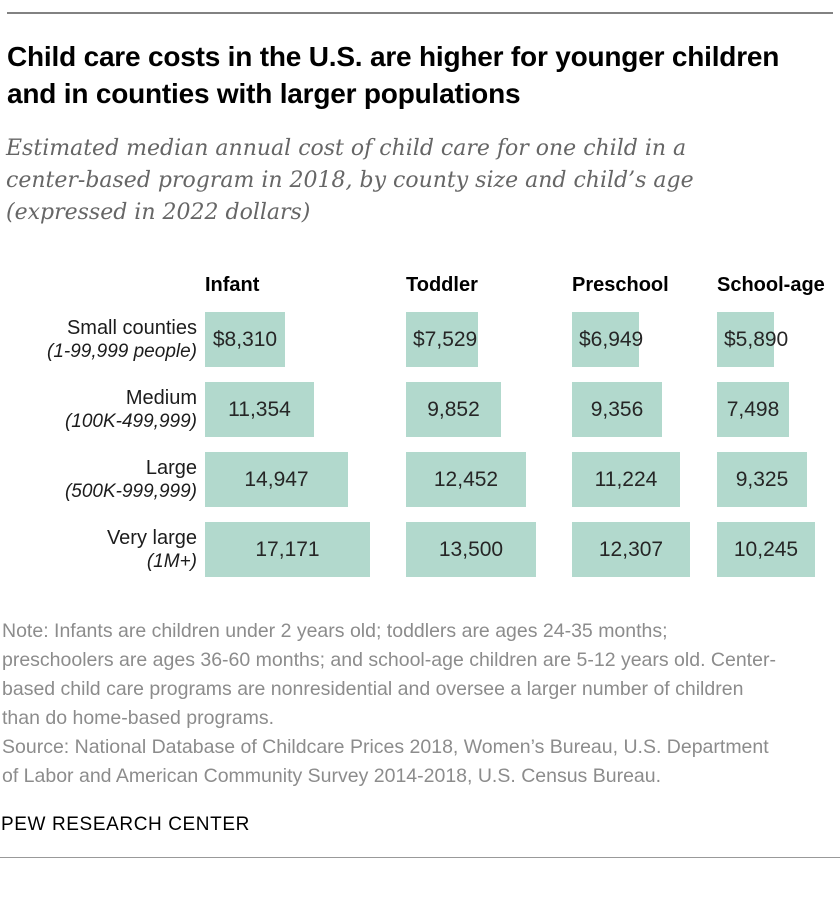  I want to click on bar-cell: 12,452, so click(489, 479).